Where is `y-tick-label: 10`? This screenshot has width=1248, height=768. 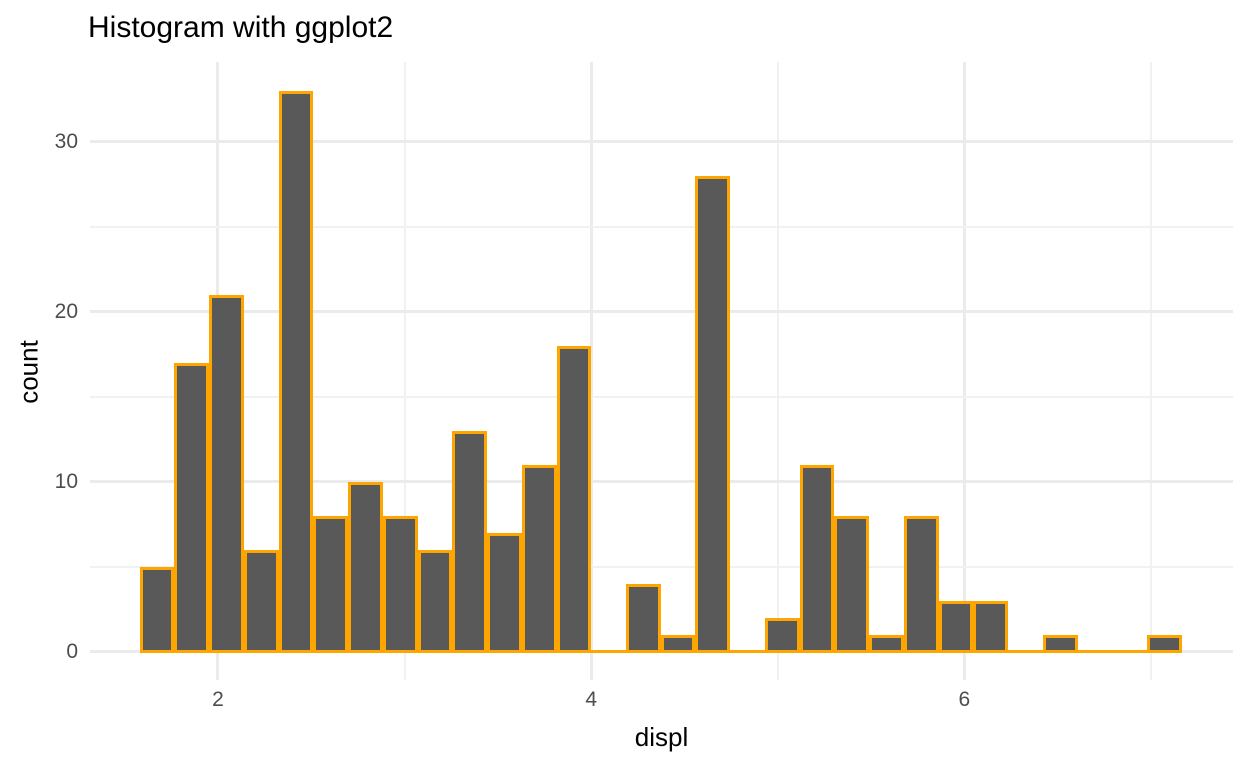
y-tick-label: 10 is located at coordinates (66, 481).